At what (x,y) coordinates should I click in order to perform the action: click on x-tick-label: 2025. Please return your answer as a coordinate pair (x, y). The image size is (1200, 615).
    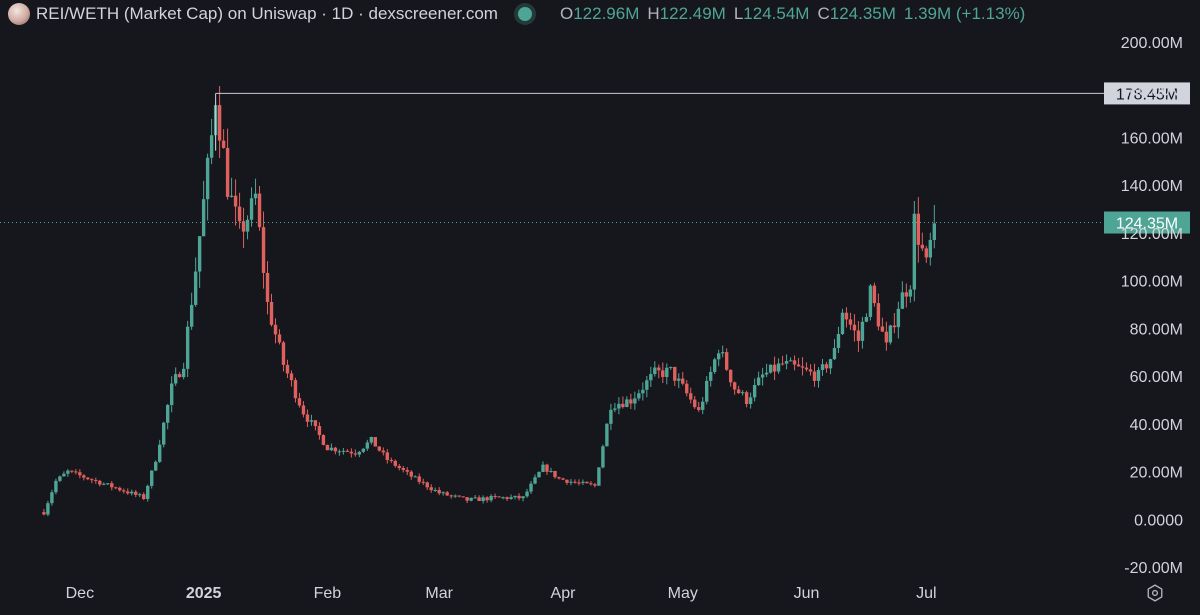
    Looking at the image, I should click on (204, 593).